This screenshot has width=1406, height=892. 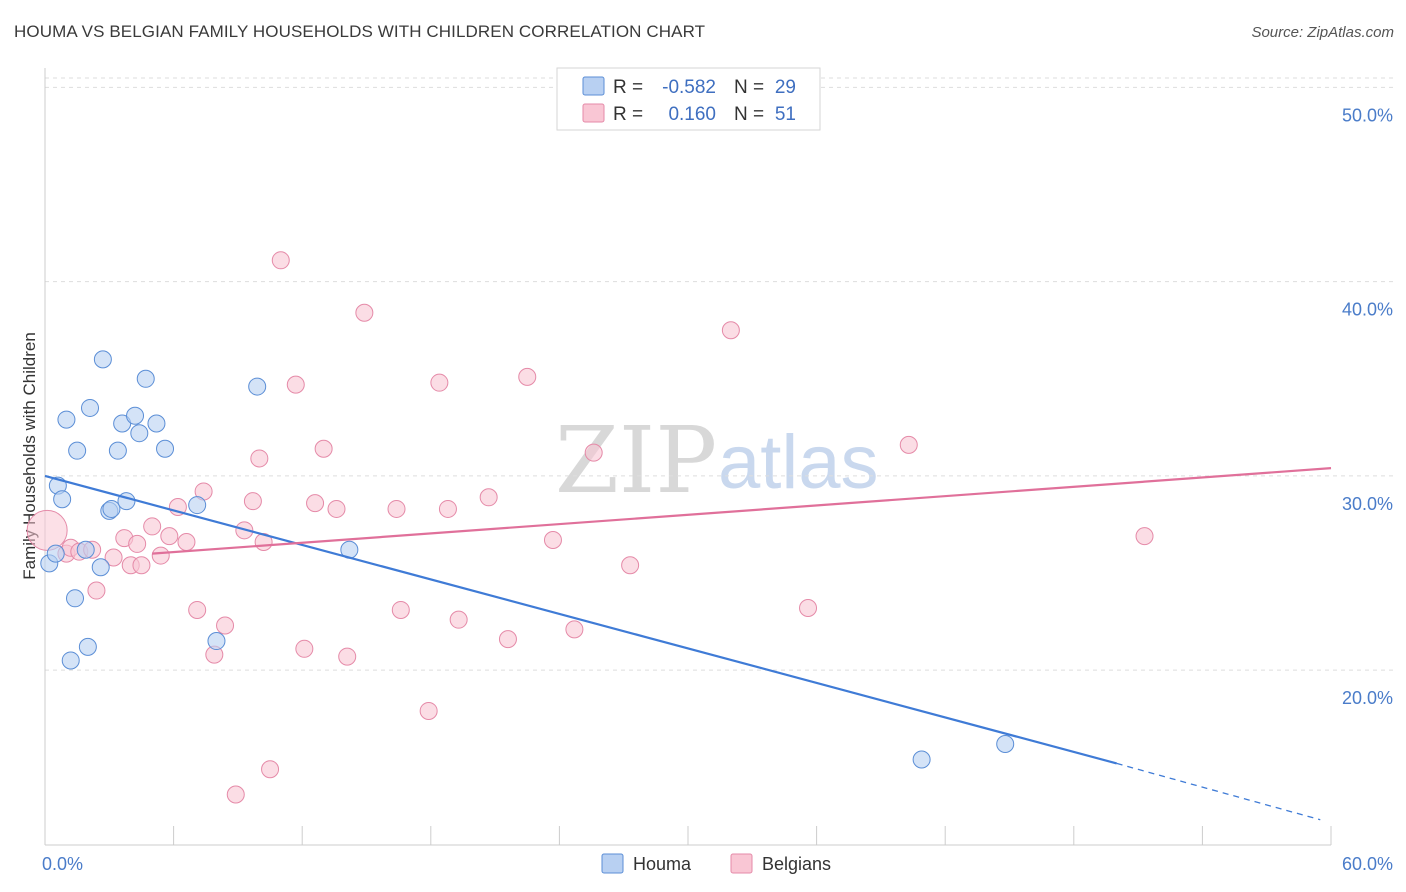 I want to click on y-tick-labels: 20.0% 30.0% 40.0% 50.0%, so click(x=1367, y=406).